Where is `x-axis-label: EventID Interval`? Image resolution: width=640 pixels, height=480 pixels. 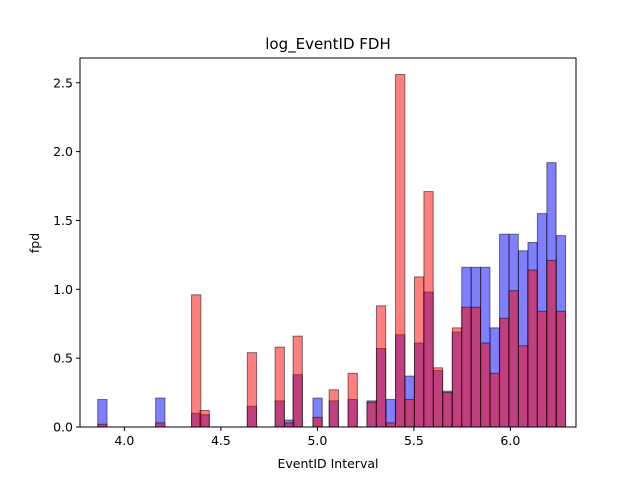
x-axis-label: EventID Interval is located at coordinates (328, 463).